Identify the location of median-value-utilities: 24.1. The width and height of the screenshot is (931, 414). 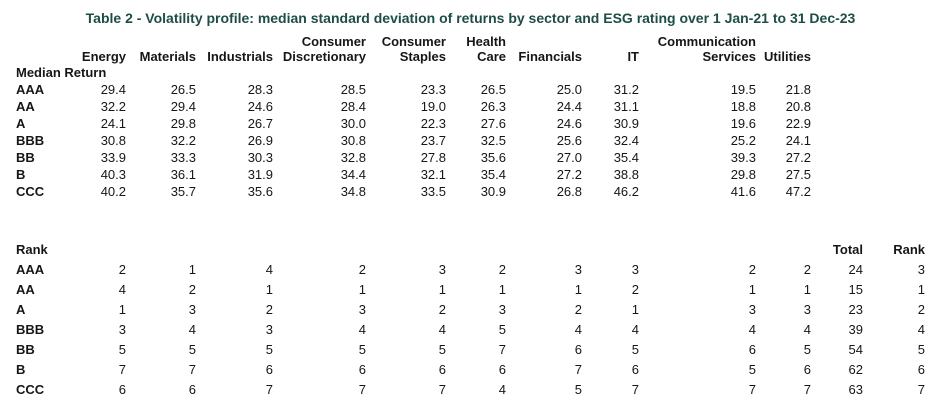
(798, 140).